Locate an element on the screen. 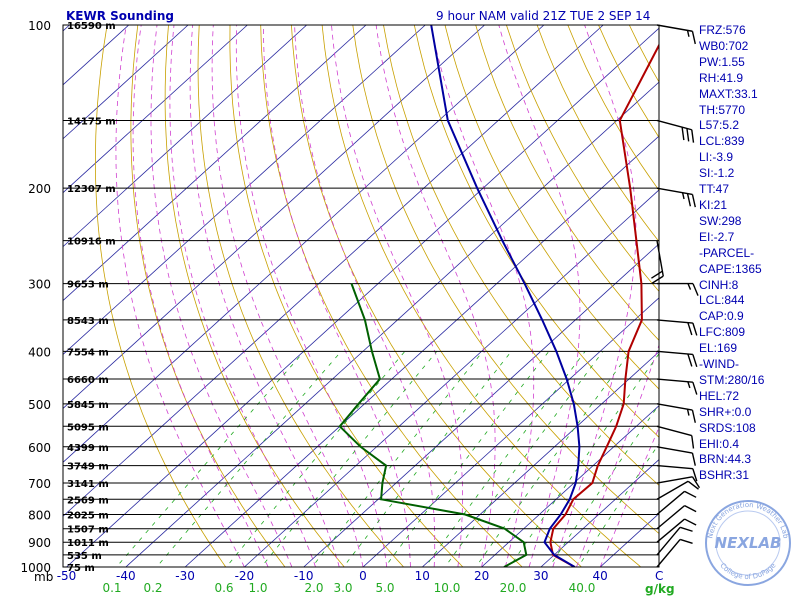 The height and width of the screenshot is (604, 800). sounding-index: BRN:44.3 is located at coordinates (749, 460).